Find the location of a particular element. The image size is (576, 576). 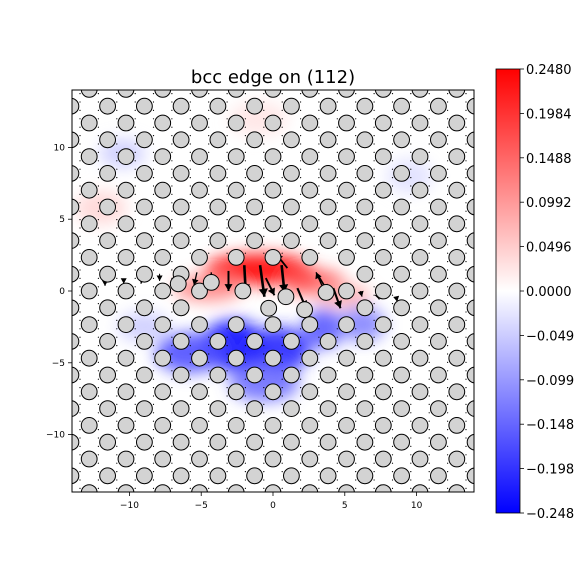

arrow-head is located at coordinates (360, 293).